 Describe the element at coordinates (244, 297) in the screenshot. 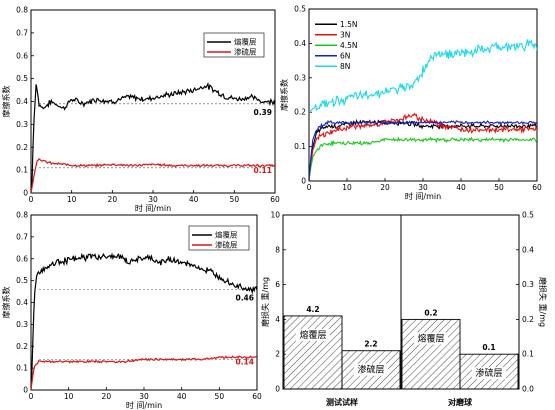

I see `value-annotation: 0.46` at that location.